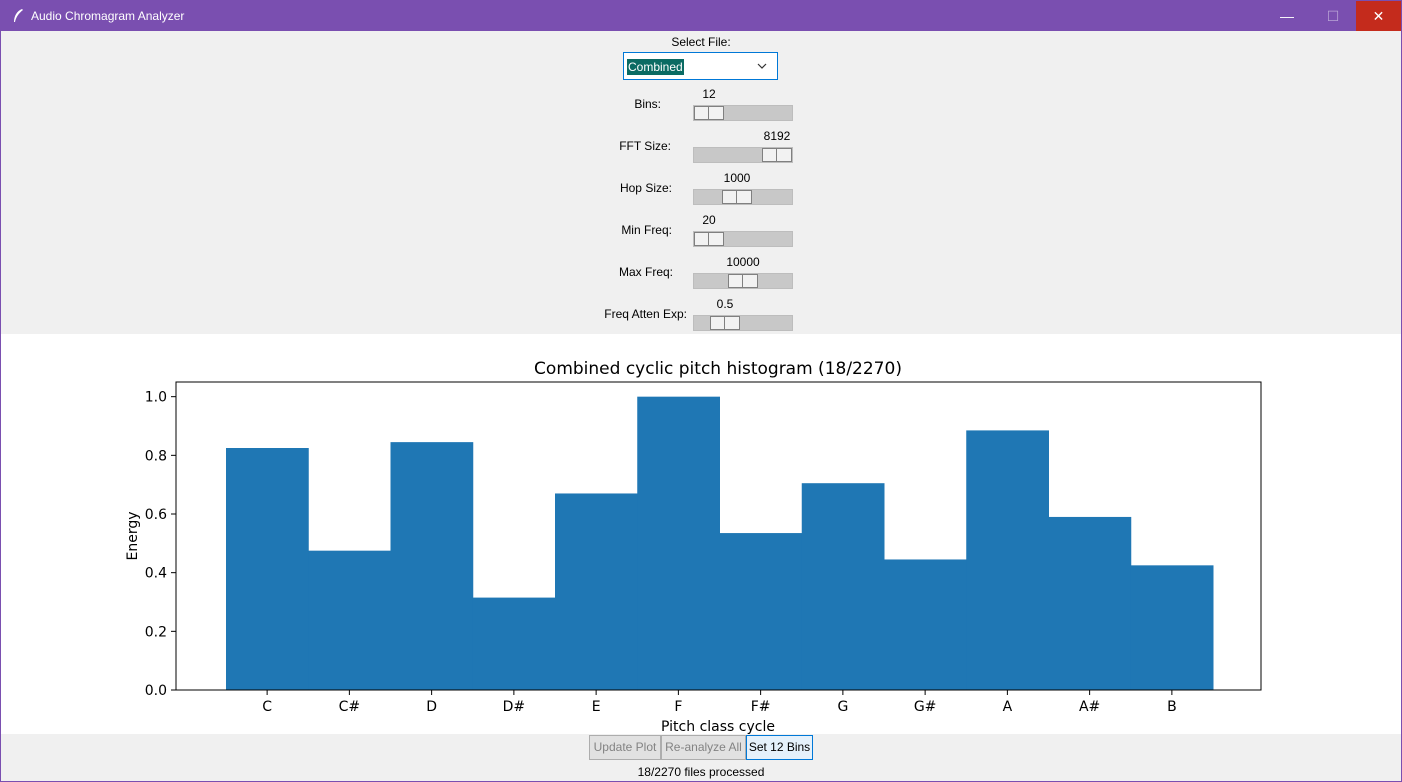 Image resolution: width=1402 pixels, height=782 pixels. Describe the element at coordinates (350, 707) in the screenshot. I see `x-tick-label: C#` at that location.